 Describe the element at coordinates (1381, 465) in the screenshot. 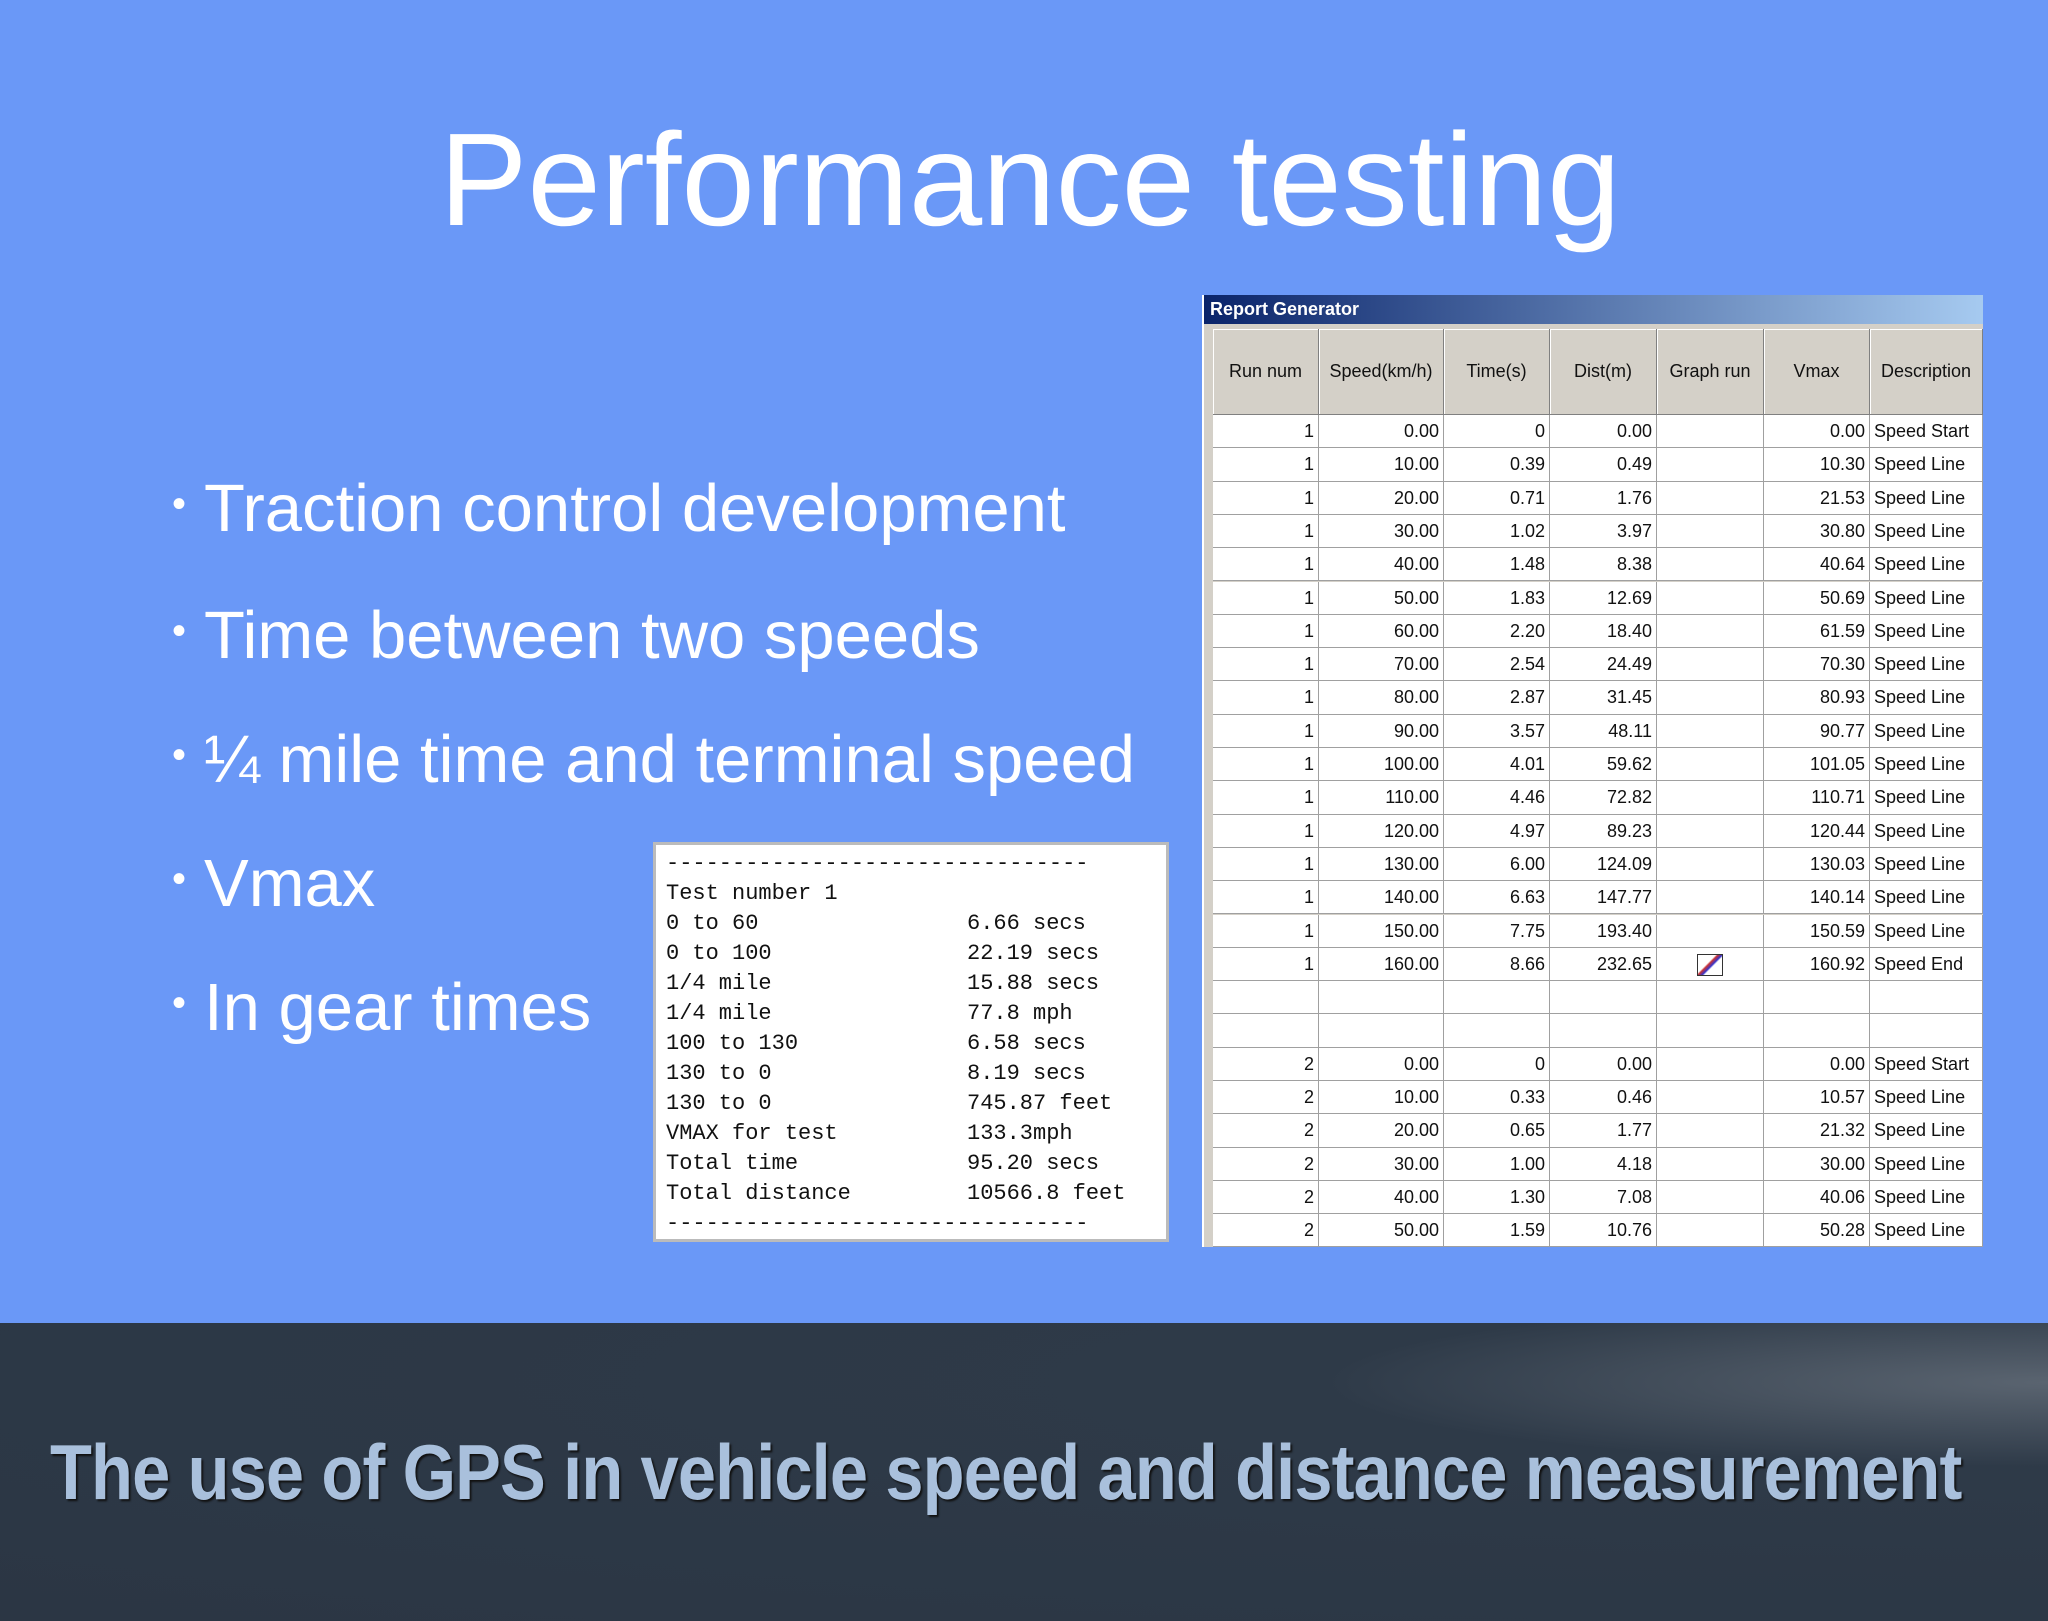

I see `table-cell: 10.00` at that location.